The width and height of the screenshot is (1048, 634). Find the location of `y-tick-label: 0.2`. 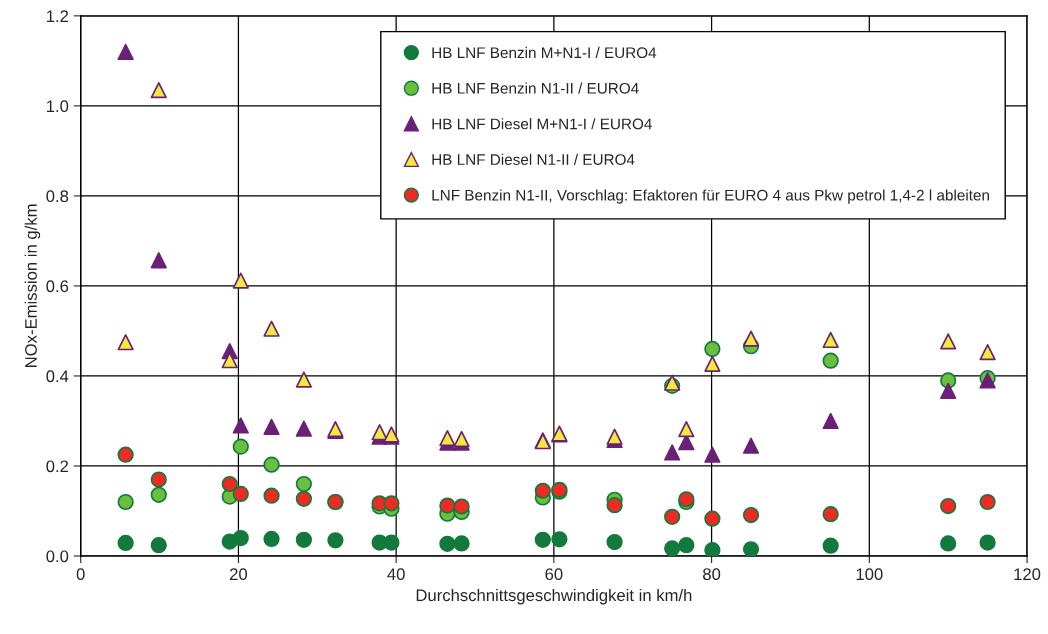

y-tick-label: 0.2 is located at coordinates (57, 466).